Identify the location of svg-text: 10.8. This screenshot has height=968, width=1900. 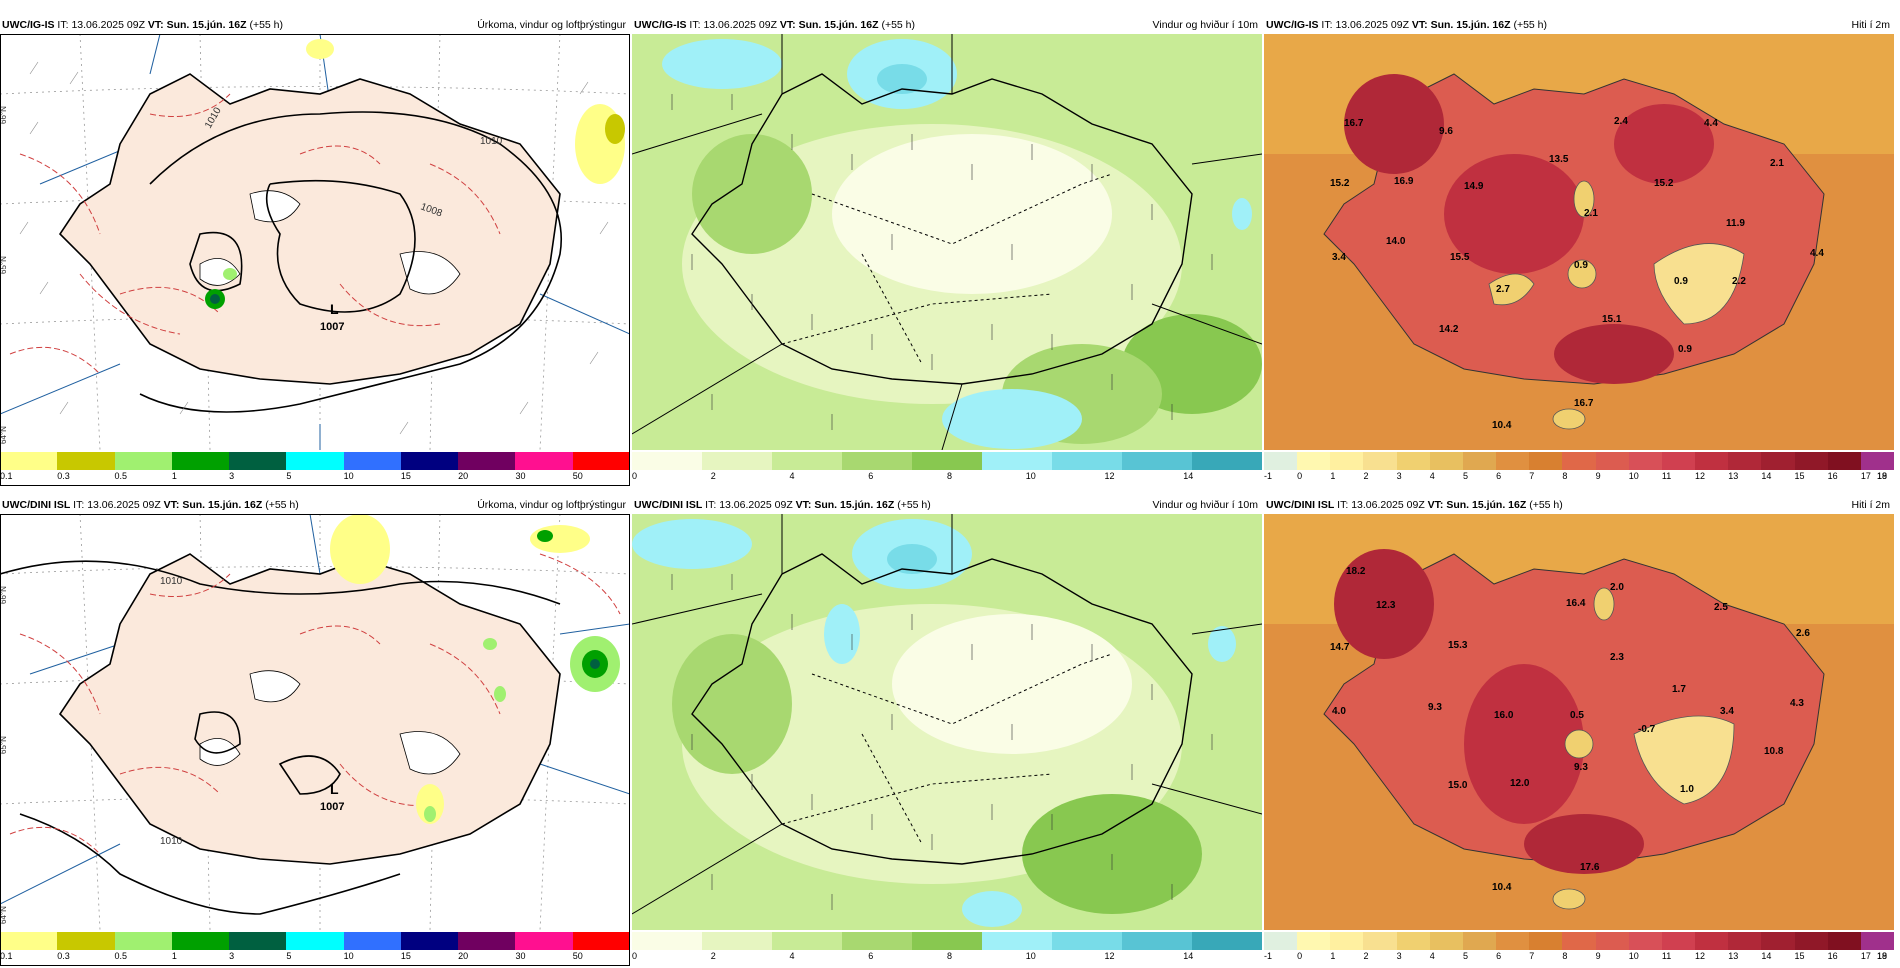
(1774, 751).